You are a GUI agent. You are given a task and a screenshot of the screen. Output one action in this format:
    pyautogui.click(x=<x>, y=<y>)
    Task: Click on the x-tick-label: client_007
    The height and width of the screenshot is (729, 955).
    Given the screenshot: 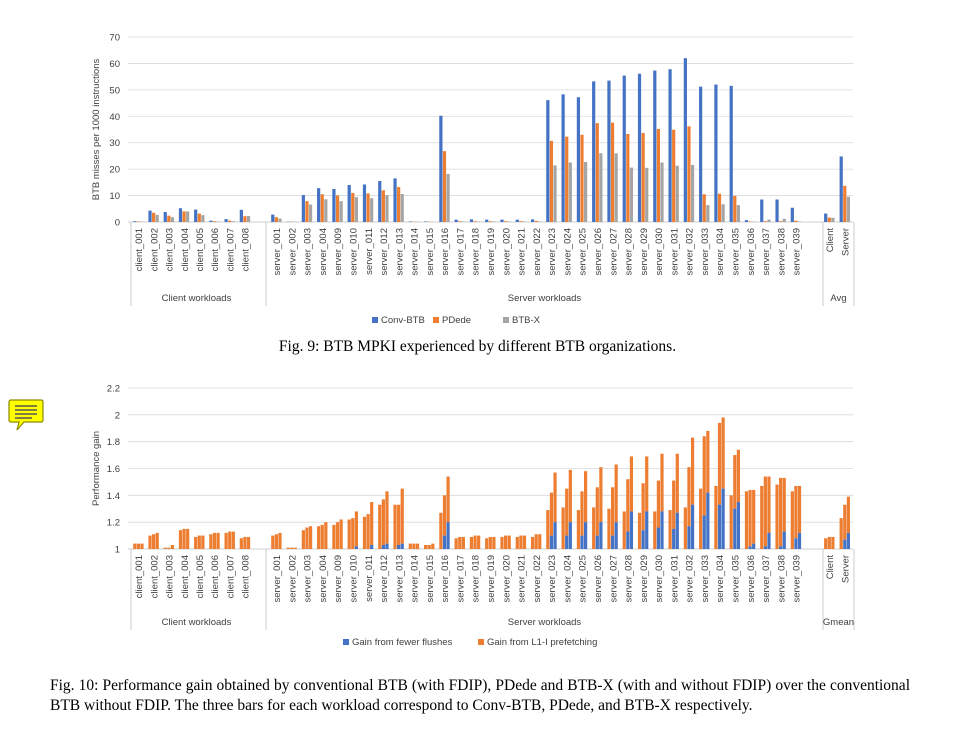 What is the action you would take?
    pyautogui.click(x=230, y=249)
    